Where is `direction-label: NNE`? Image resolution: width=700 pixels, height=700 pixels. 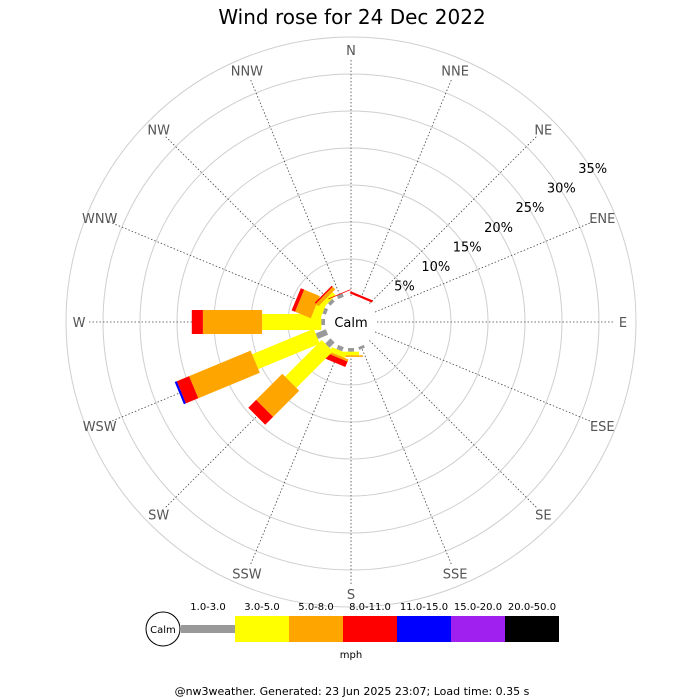 direction-label: NNE is located at coordinates (455, 72).